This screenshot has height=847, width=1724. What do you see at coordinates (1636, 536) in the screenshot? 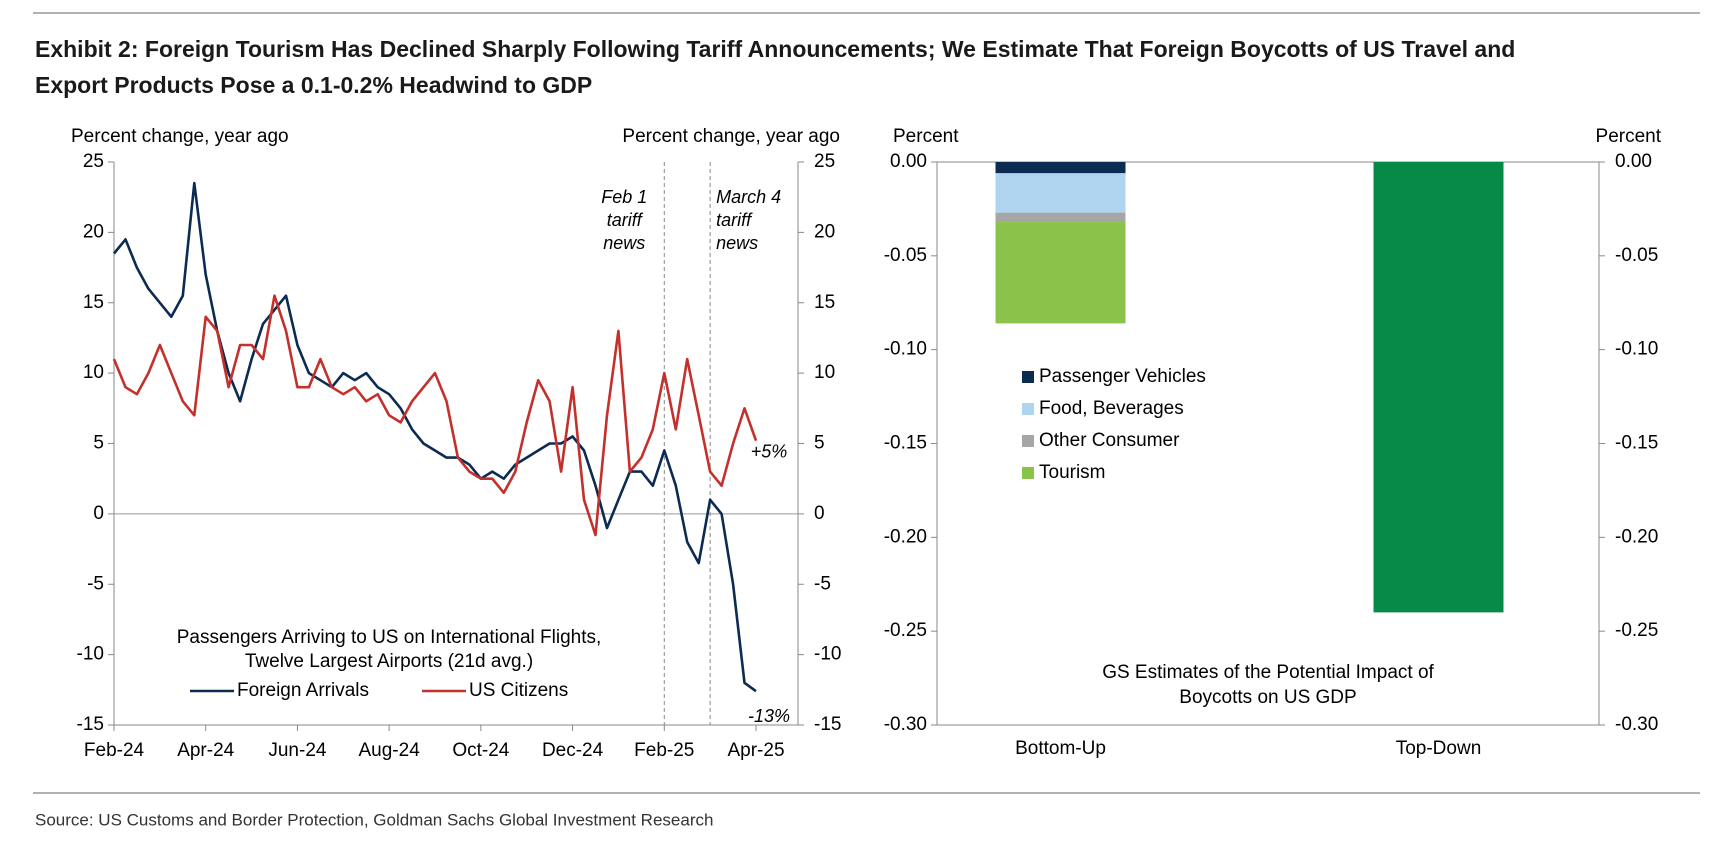
I see `y2-tick-label: -0.20` at bounding box center [1636, 536].